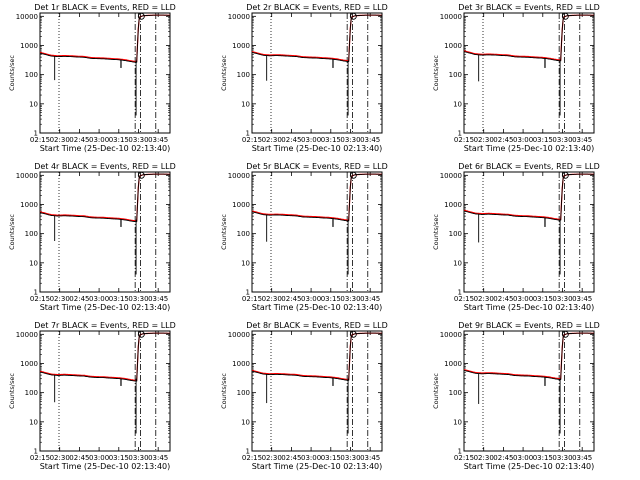 This screenshot has height=480, width=640. I want to click on chart-title: Det 4r BLACK = Events, RED = LLD, so click(105, 166).